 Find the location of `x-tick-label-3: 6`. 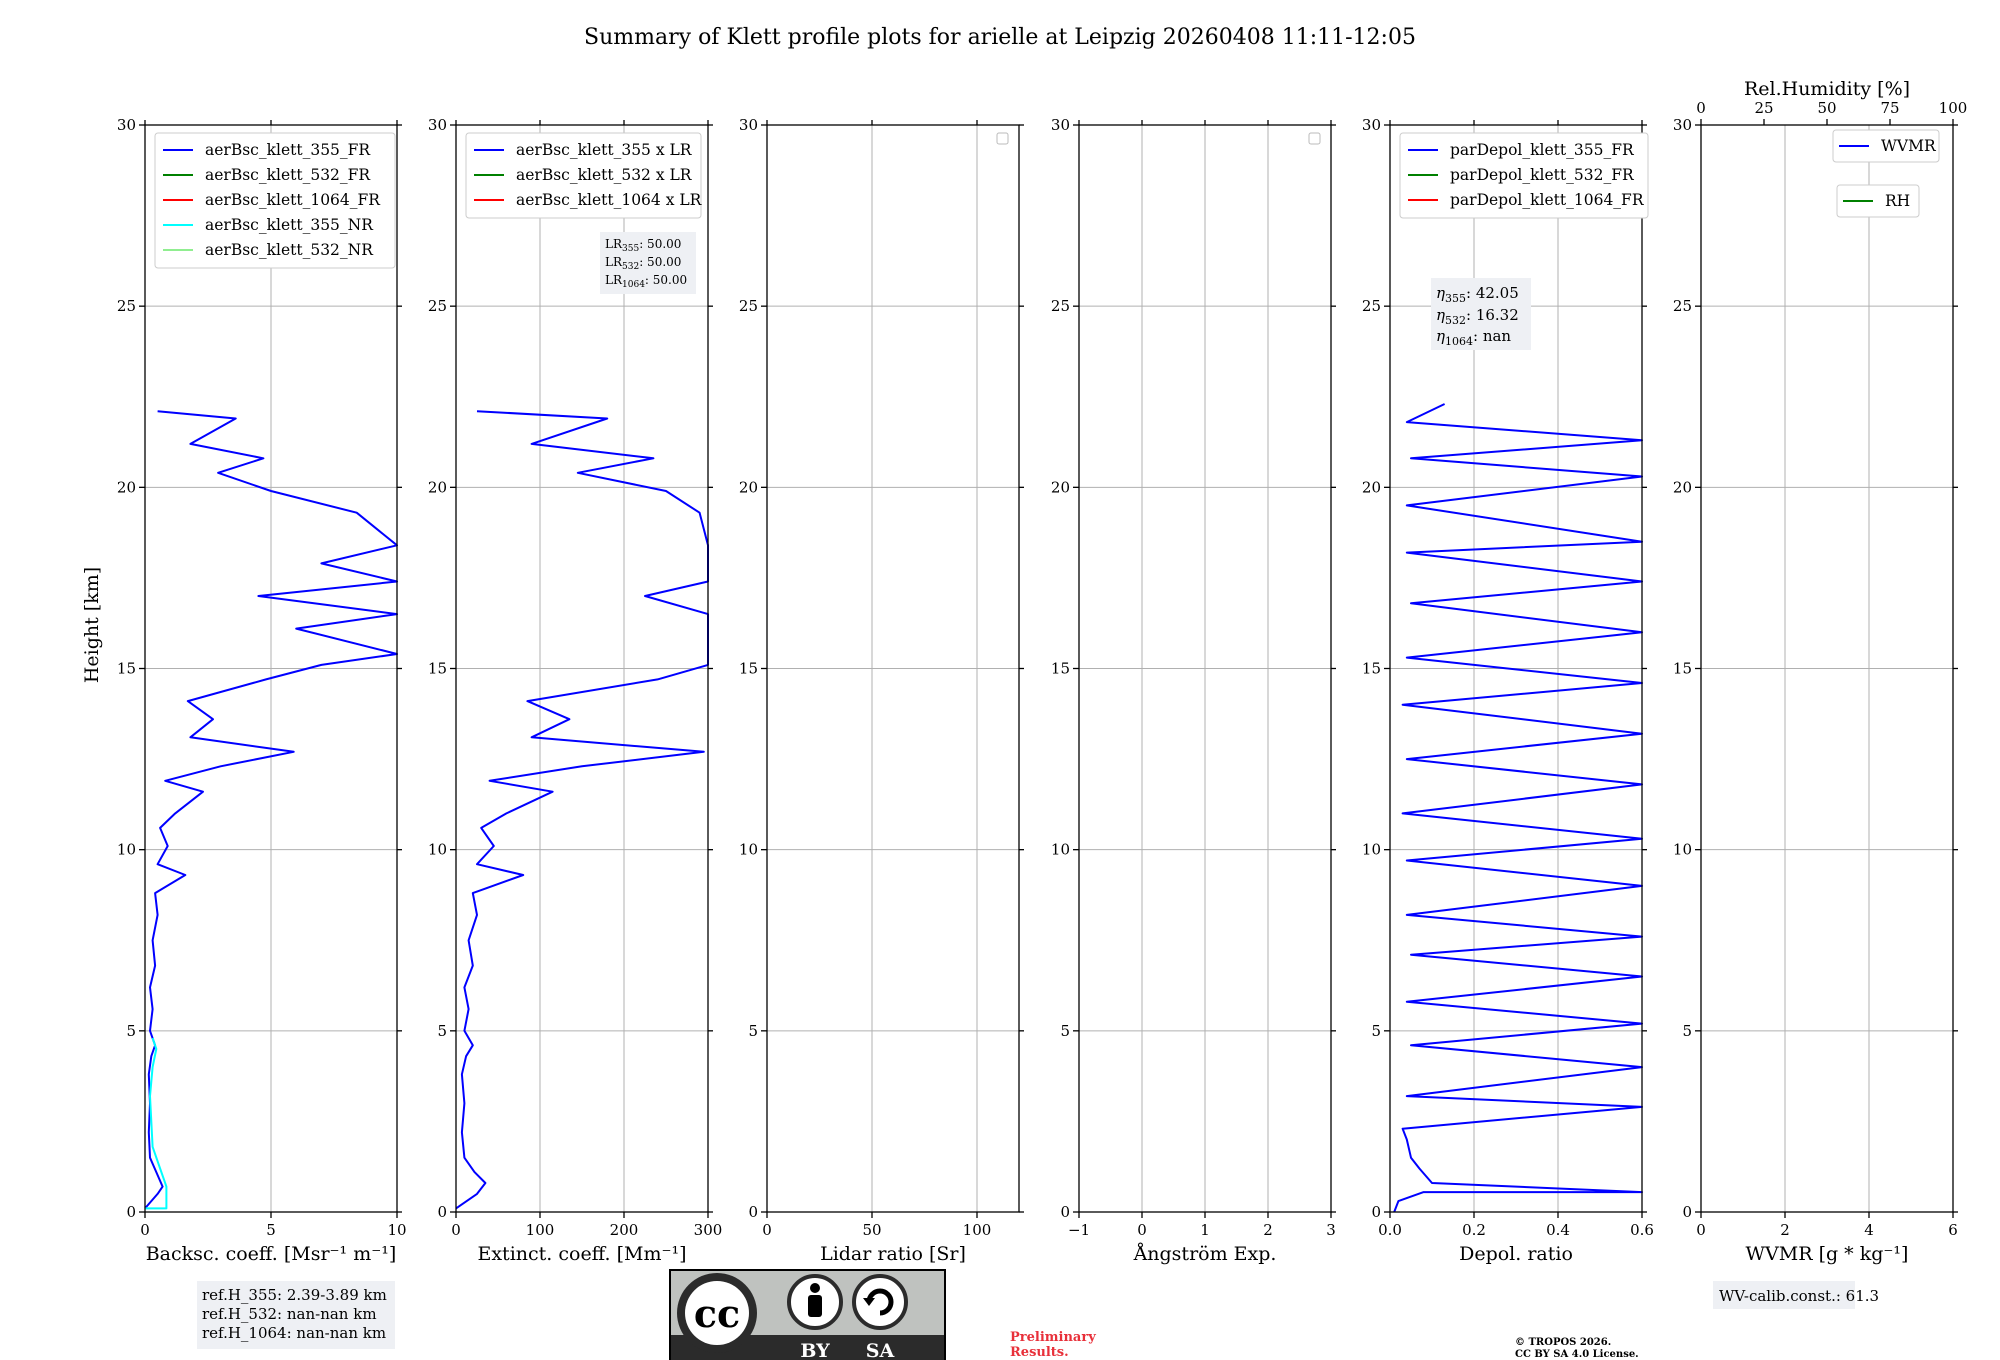

x-tick-label-3: 6 is located at coordinates (1953, 1230).